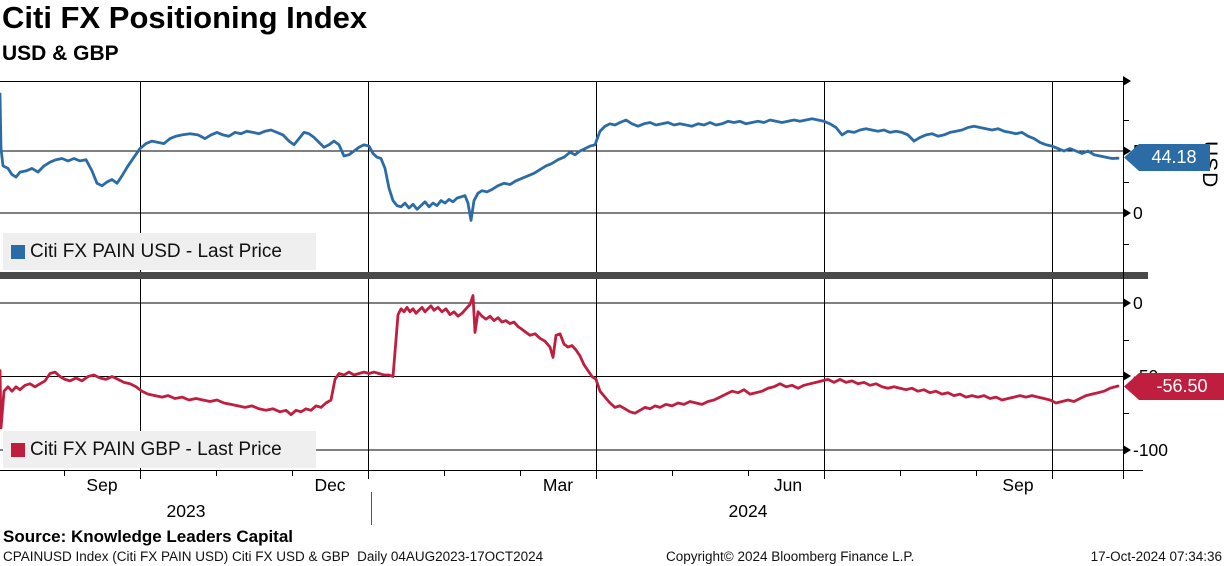 The width and height of the screenshot is (1224, 566). I want to click on legend-gbp: Citi FX PAIN GBP - Last Price, so click(159, 449).